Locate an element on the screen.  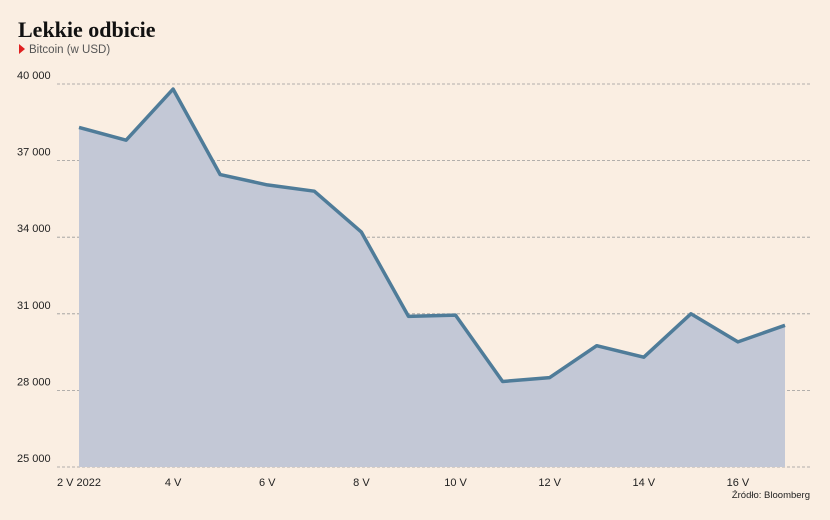
subtitle-marker is located at coordinates (22, 49).